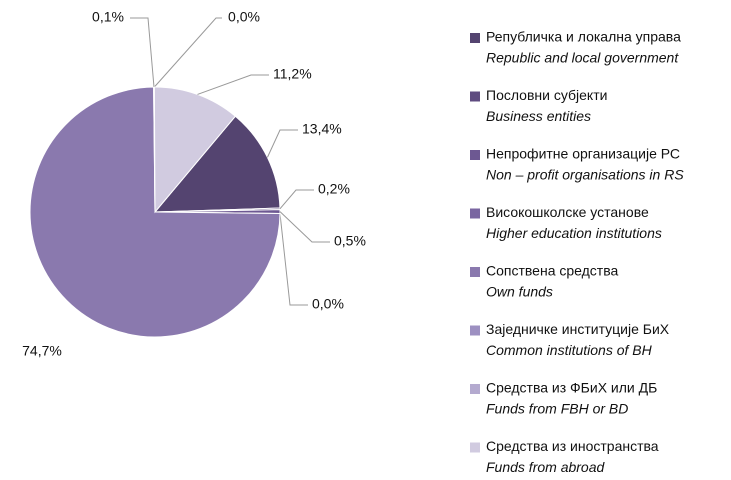 The image size is (731, 480). I want to click on data-label: 0,5%, so click(350, 241).